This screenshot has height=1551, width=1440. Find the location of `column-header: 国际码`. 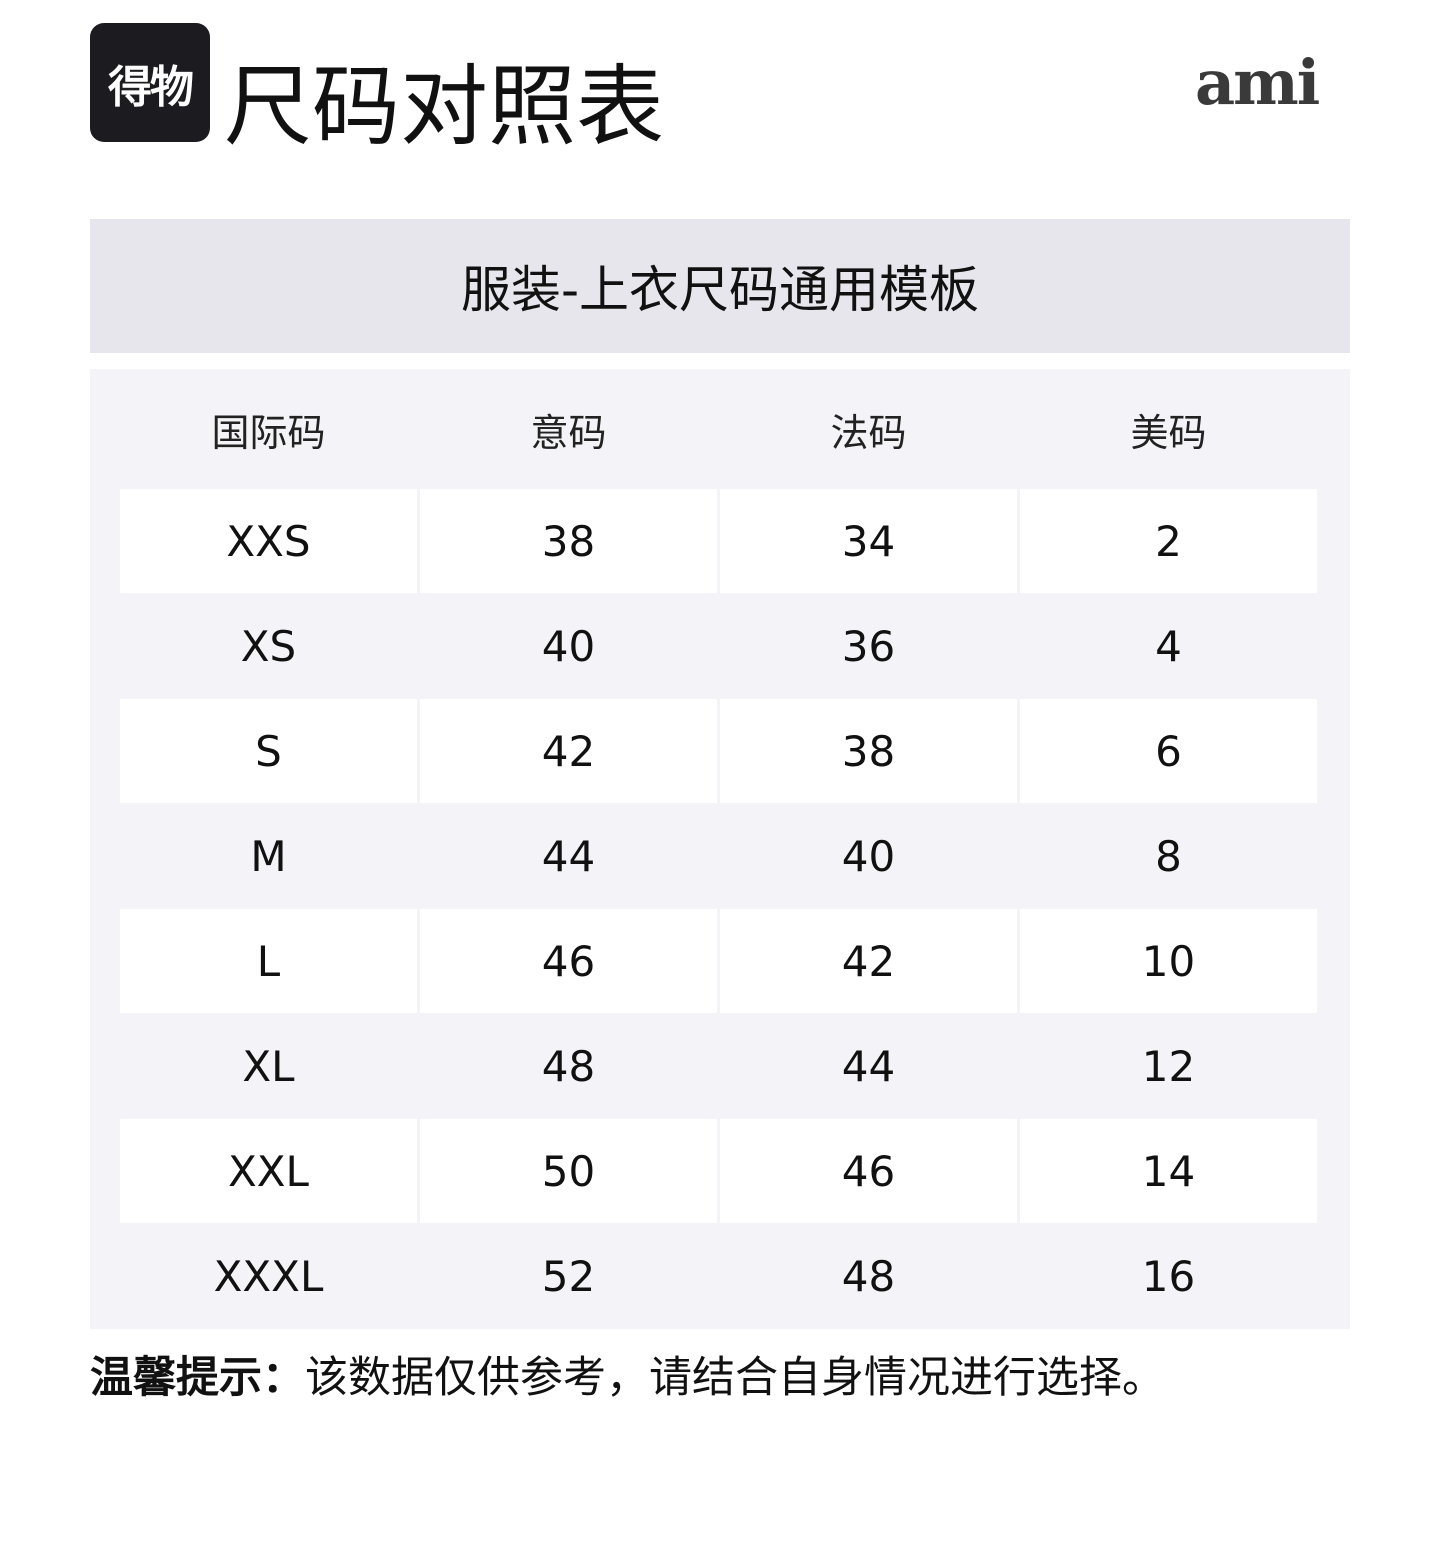

column-header: 国际码 is located at coordinates (268, 432).